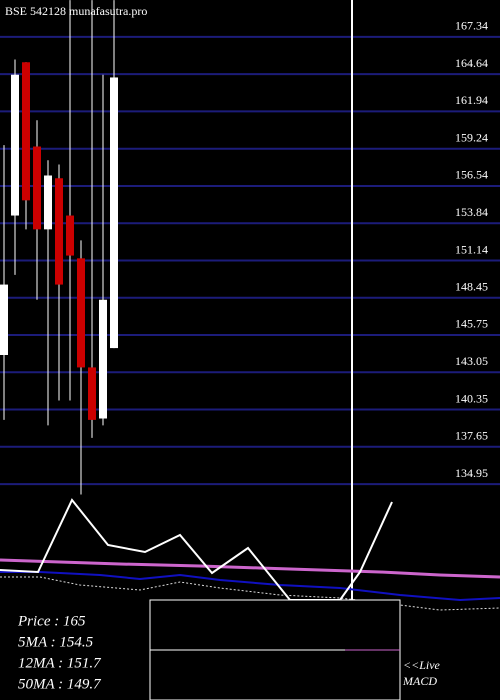 This screenshot has width=500, height=700. What do you see at coordinates (51, 621) in the screenshot?
I see `info-line: Price : 165` at bounding box center [51, 621].